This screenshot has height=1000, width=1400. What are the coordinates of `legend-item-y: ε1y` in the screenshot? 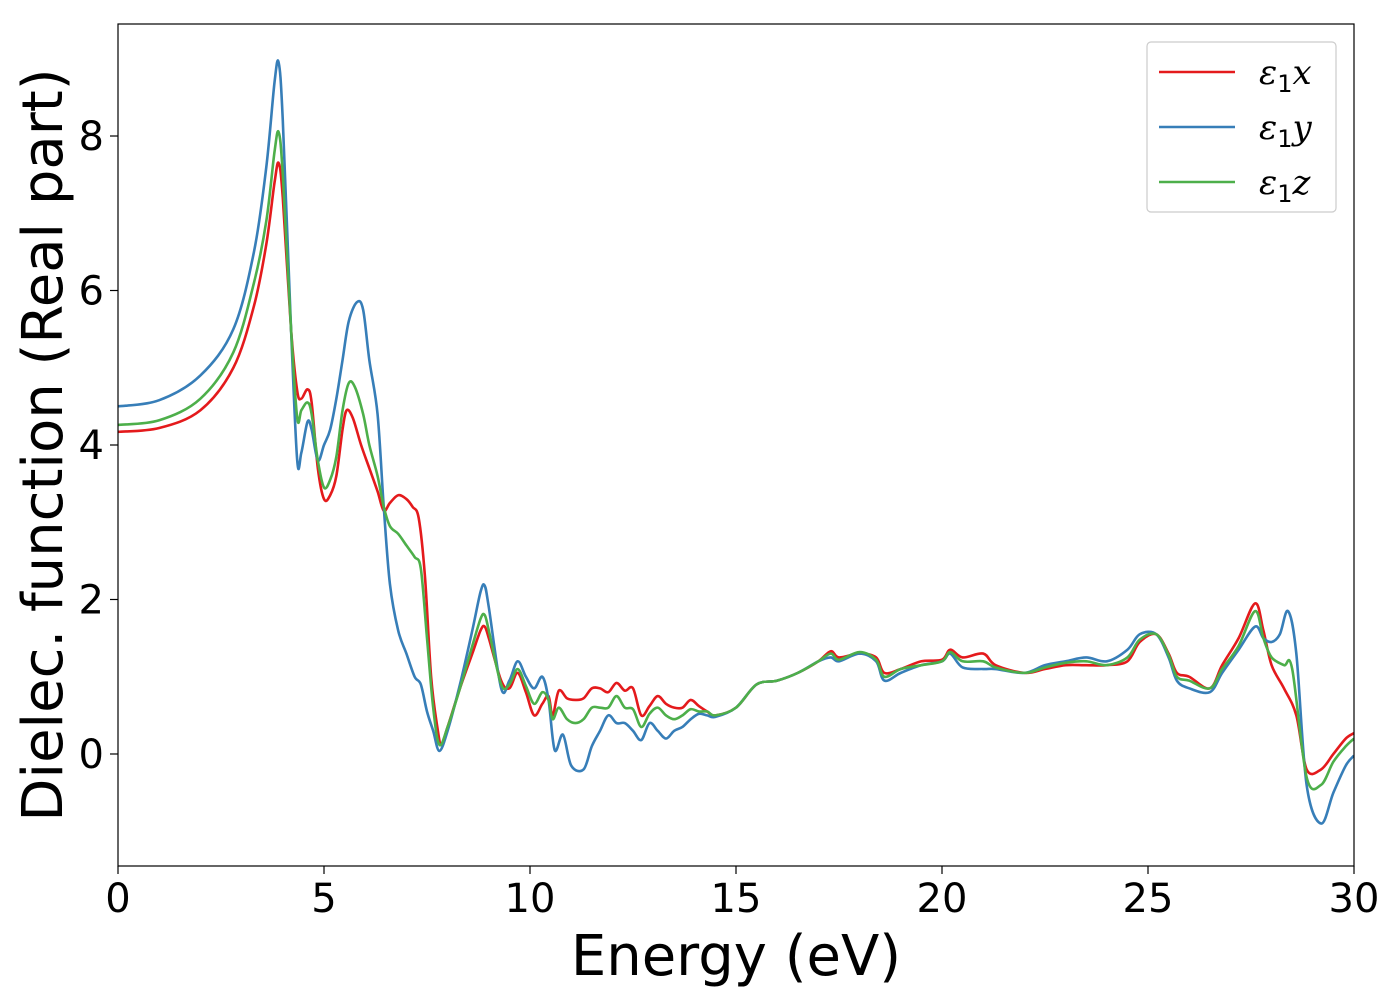 It's located at (1236, 130).